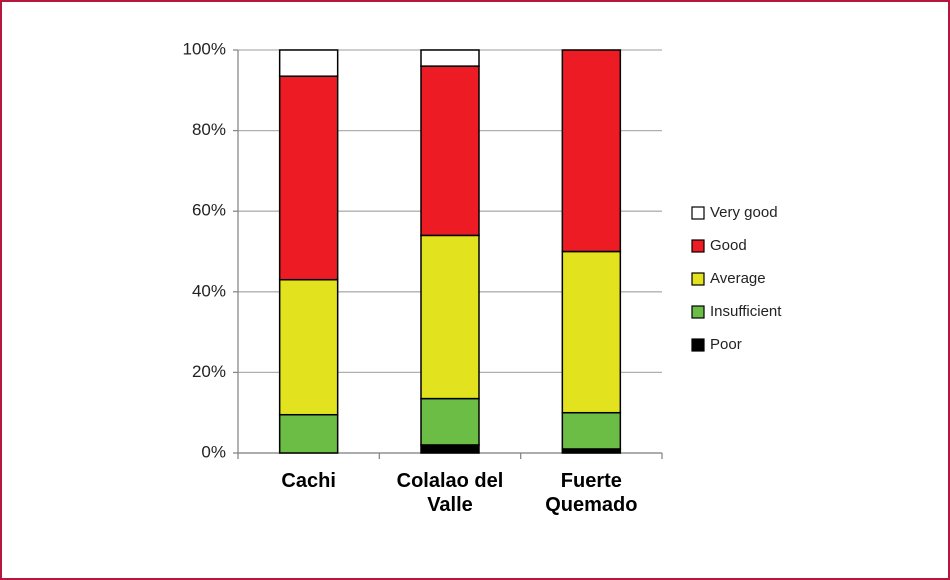 The height and width of the screenshot is (580, 950). Describe the element at coordinates (728, 245) in the screenshot. I see `legend-label: Good` at that location.